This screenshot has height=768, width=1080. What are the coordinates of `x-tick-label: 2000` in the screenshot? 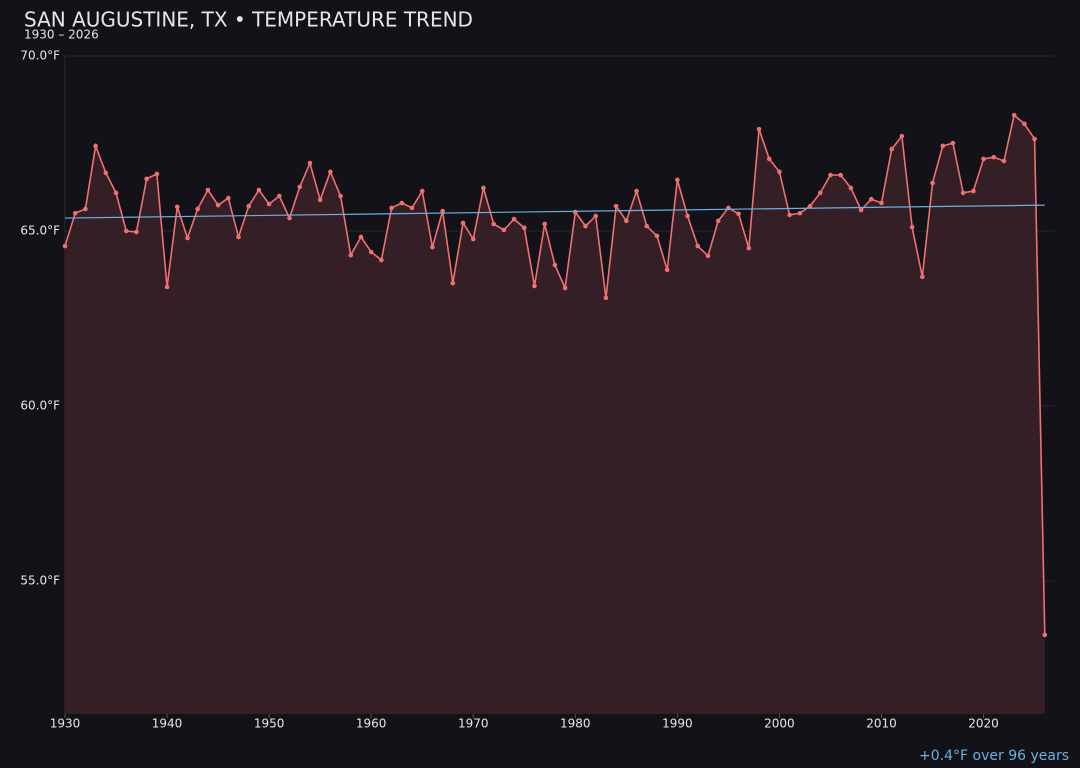 It's located at (779, 724).